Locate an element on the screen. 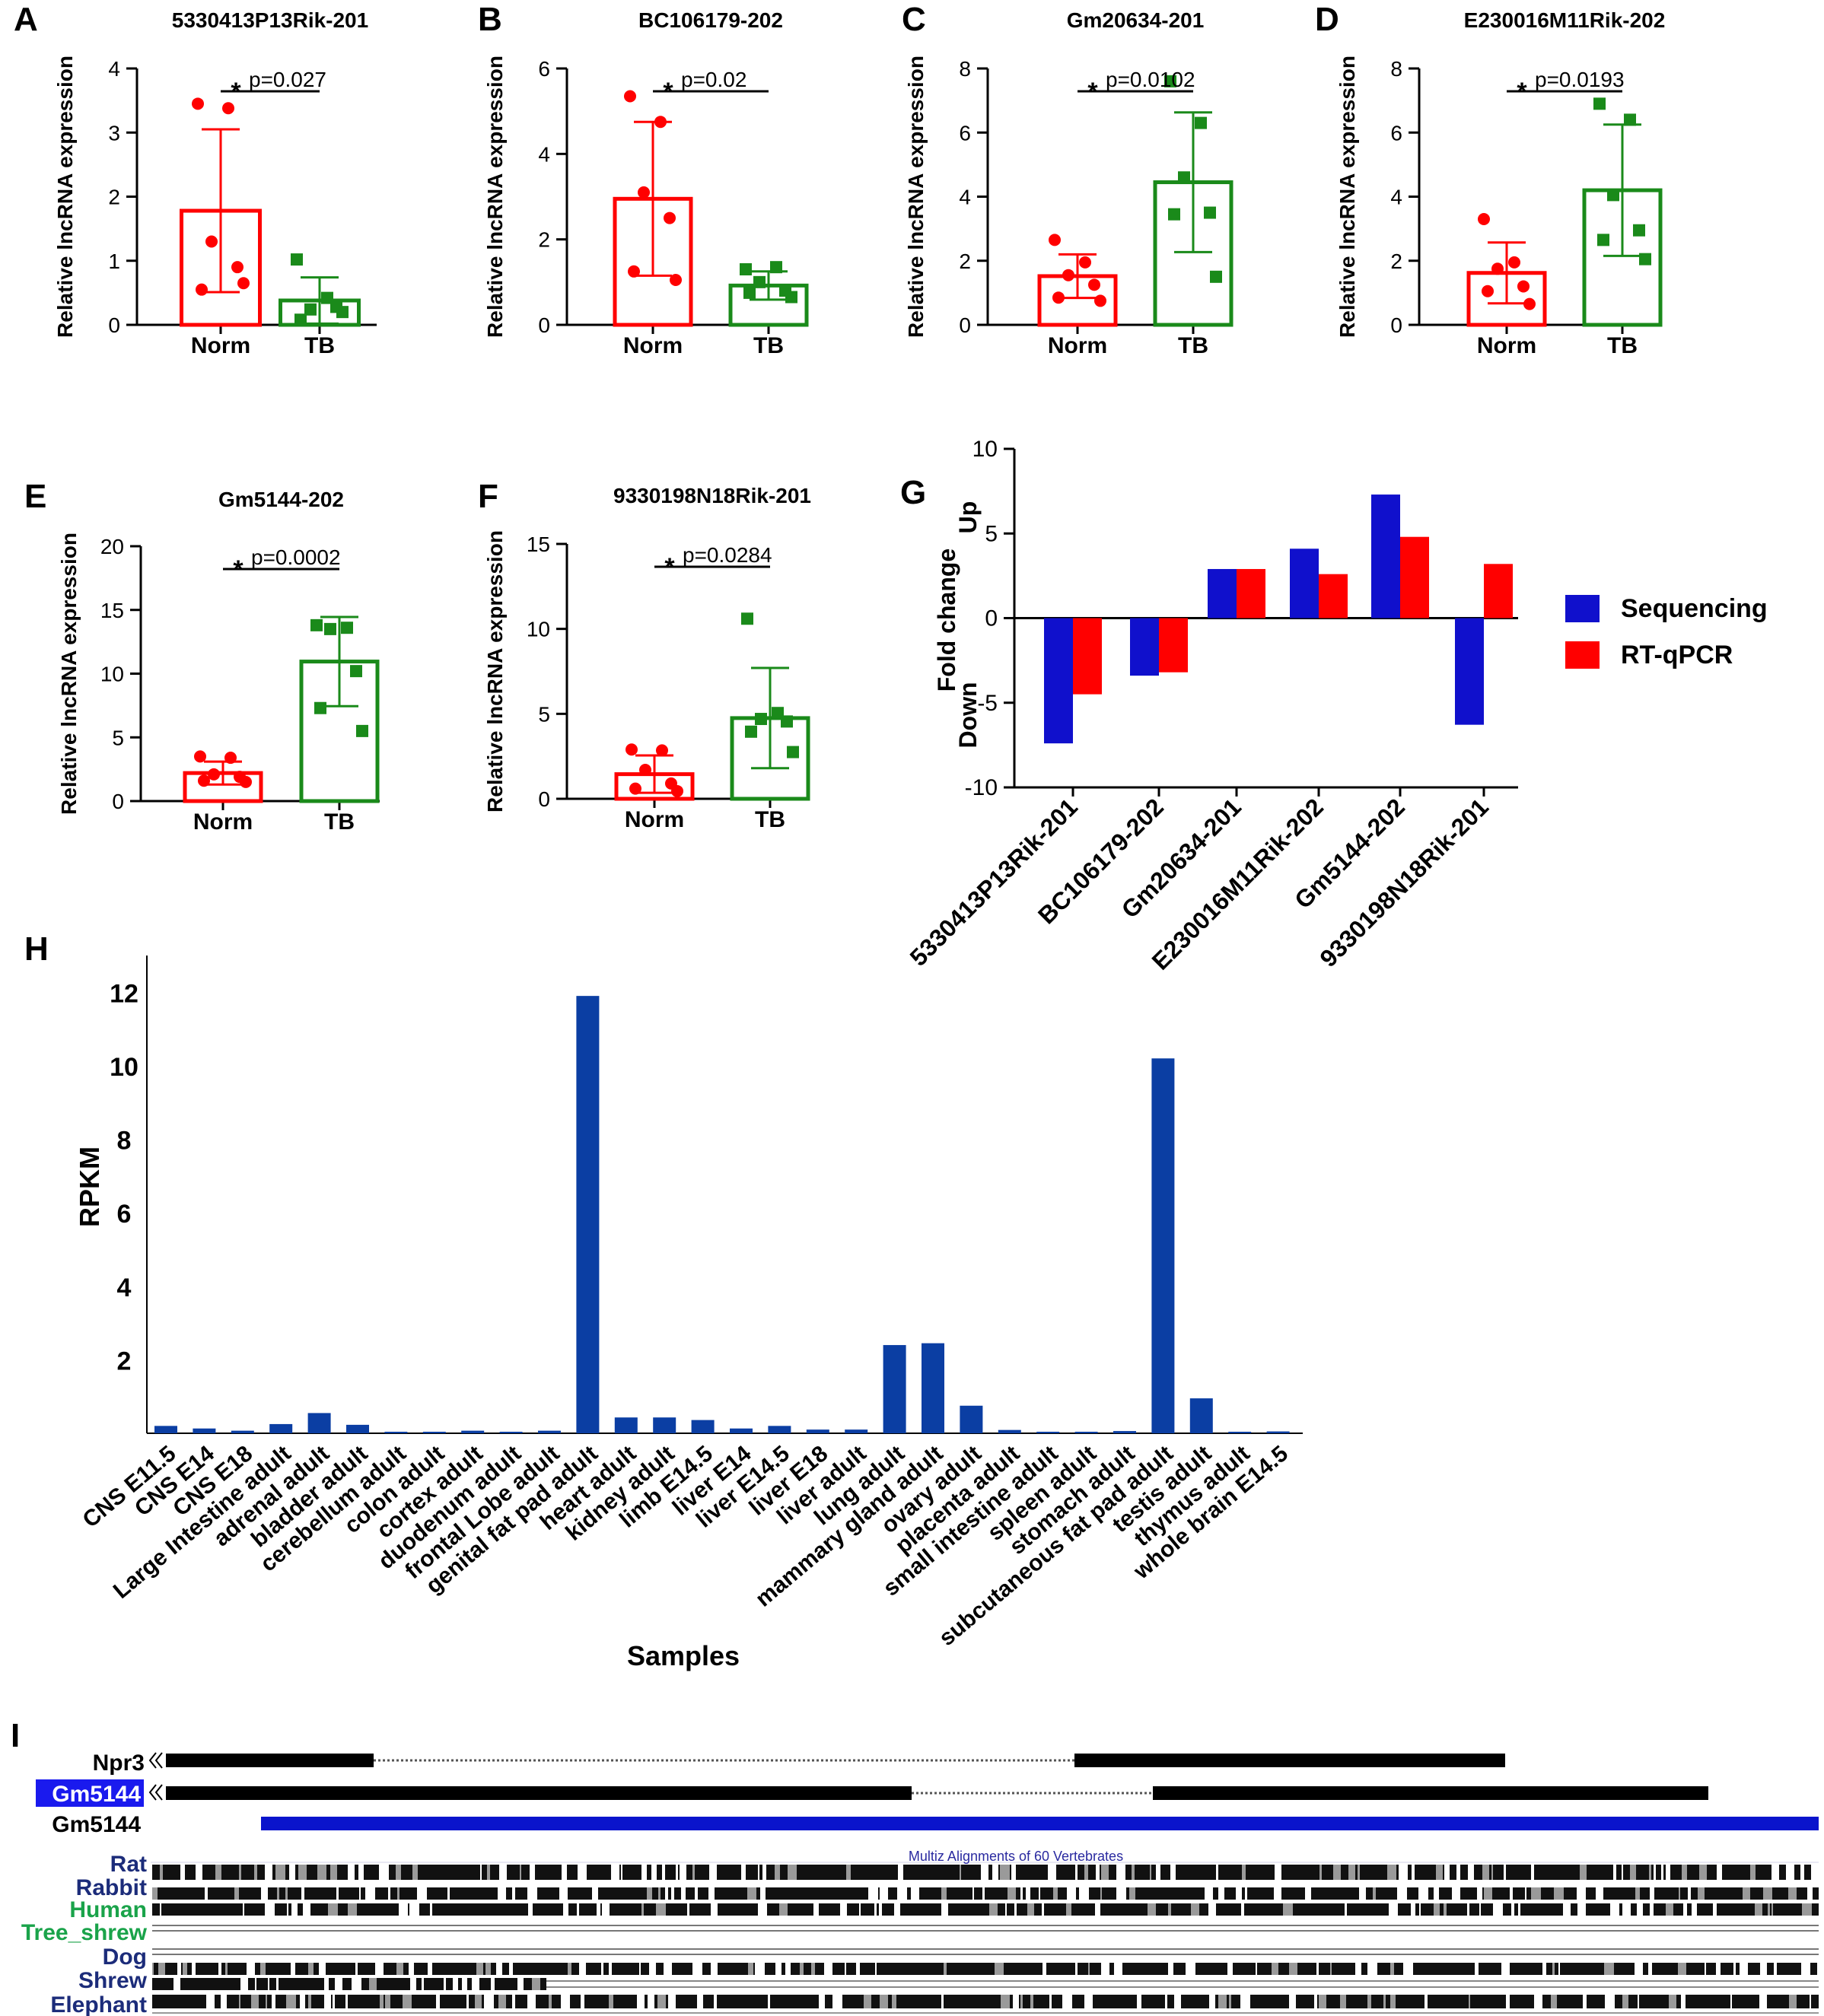 The image size is (1824, 2016). bar-sequencing is located at coordinates (1385, 556).